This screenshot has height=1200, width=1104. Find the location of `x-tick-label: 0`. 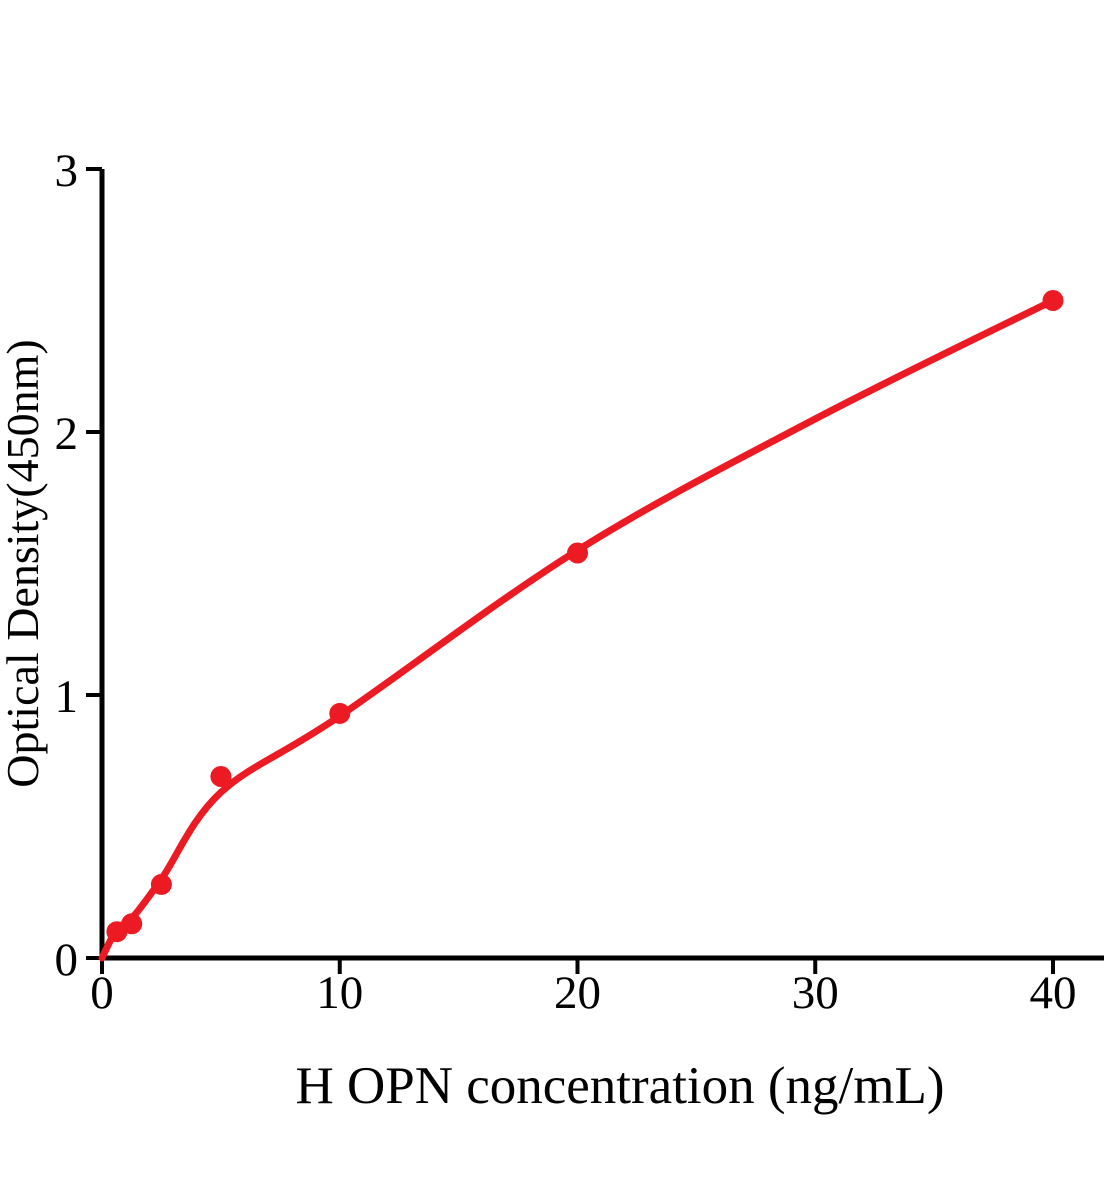

x-tick-label: 0 is located at coordinates (102, 993).